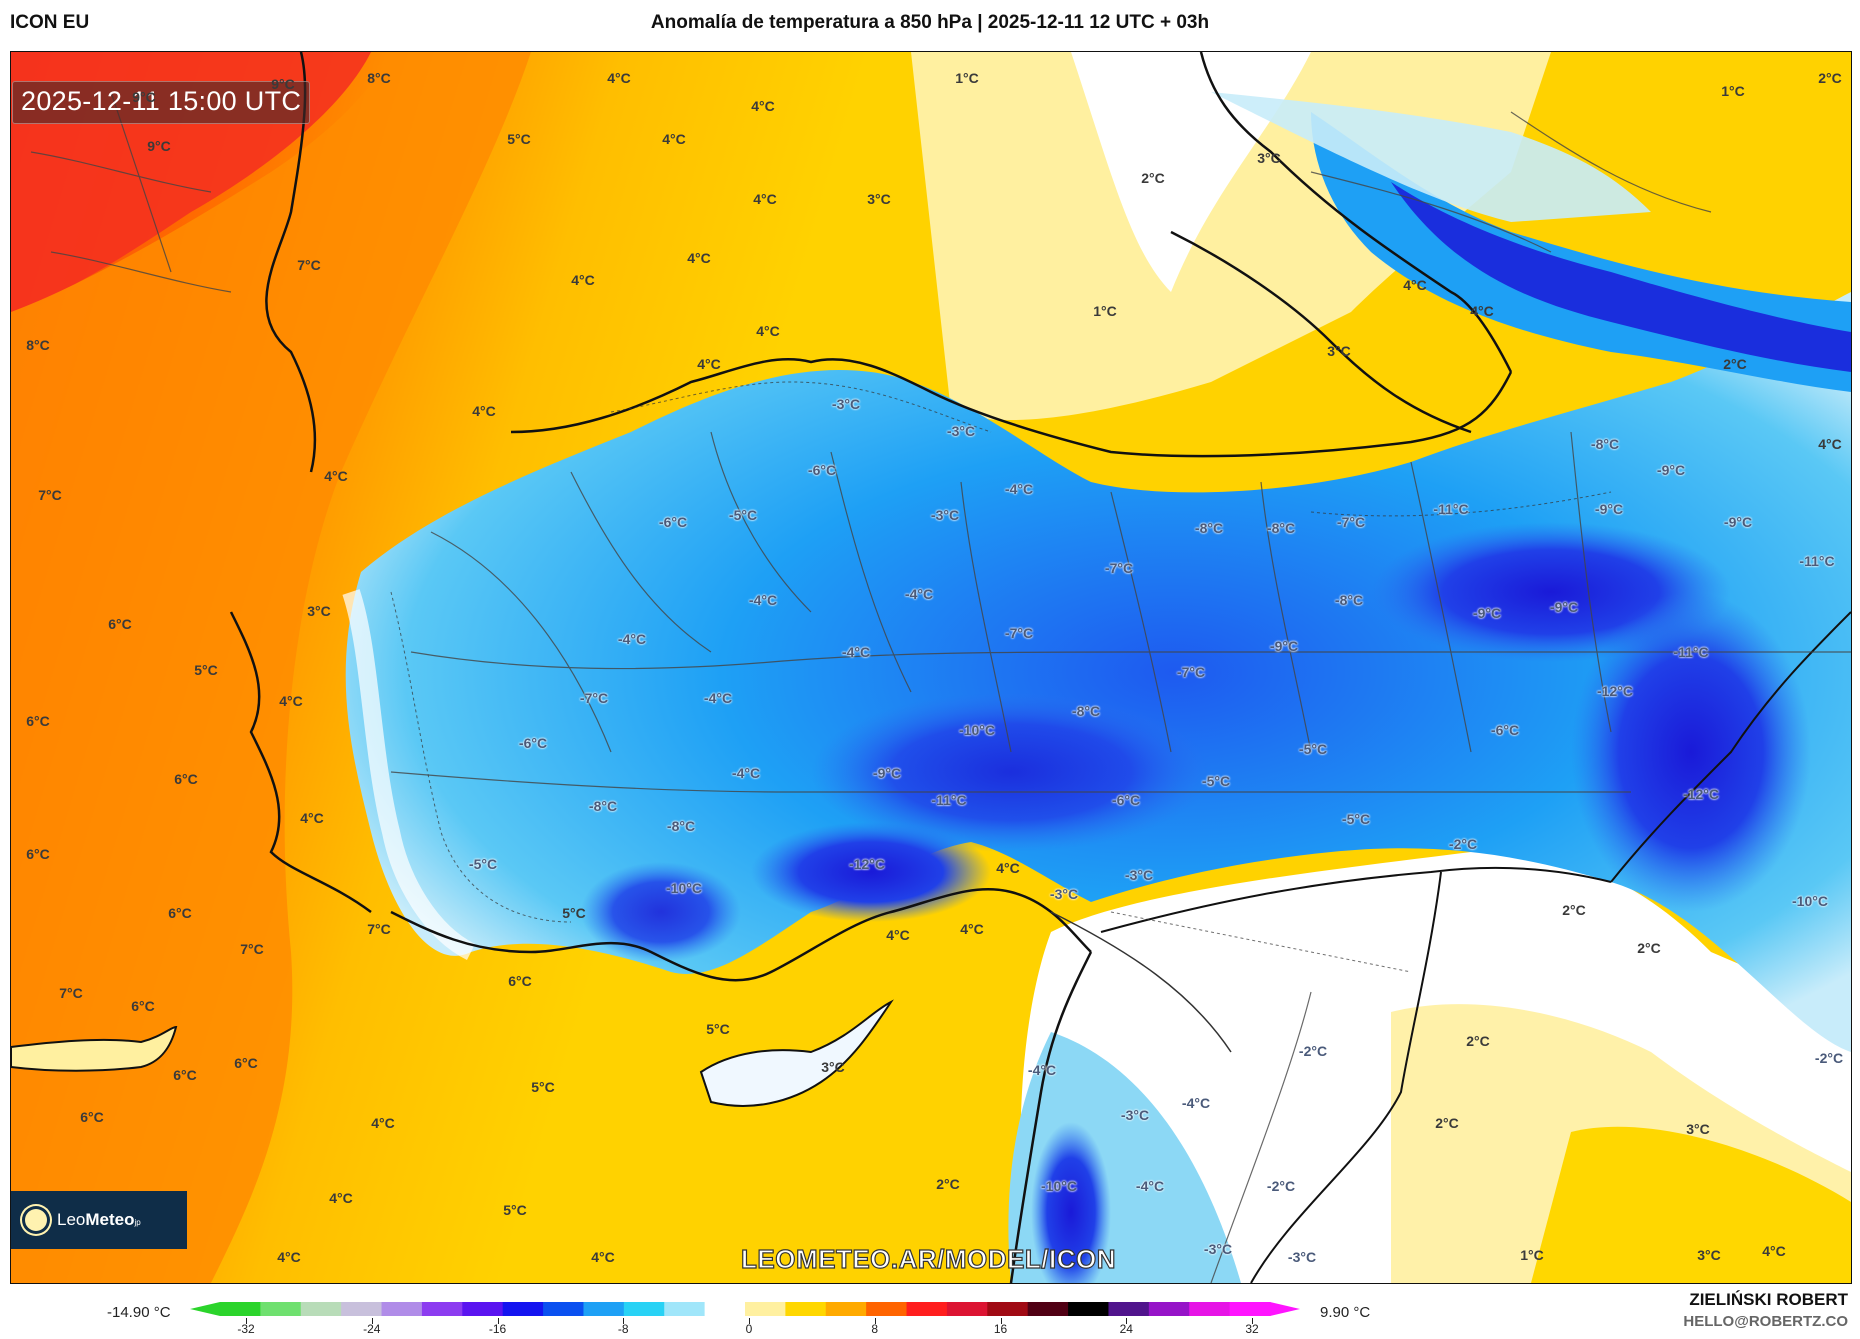  I want to click on temperature-label: 8°C, so click(379, 78).